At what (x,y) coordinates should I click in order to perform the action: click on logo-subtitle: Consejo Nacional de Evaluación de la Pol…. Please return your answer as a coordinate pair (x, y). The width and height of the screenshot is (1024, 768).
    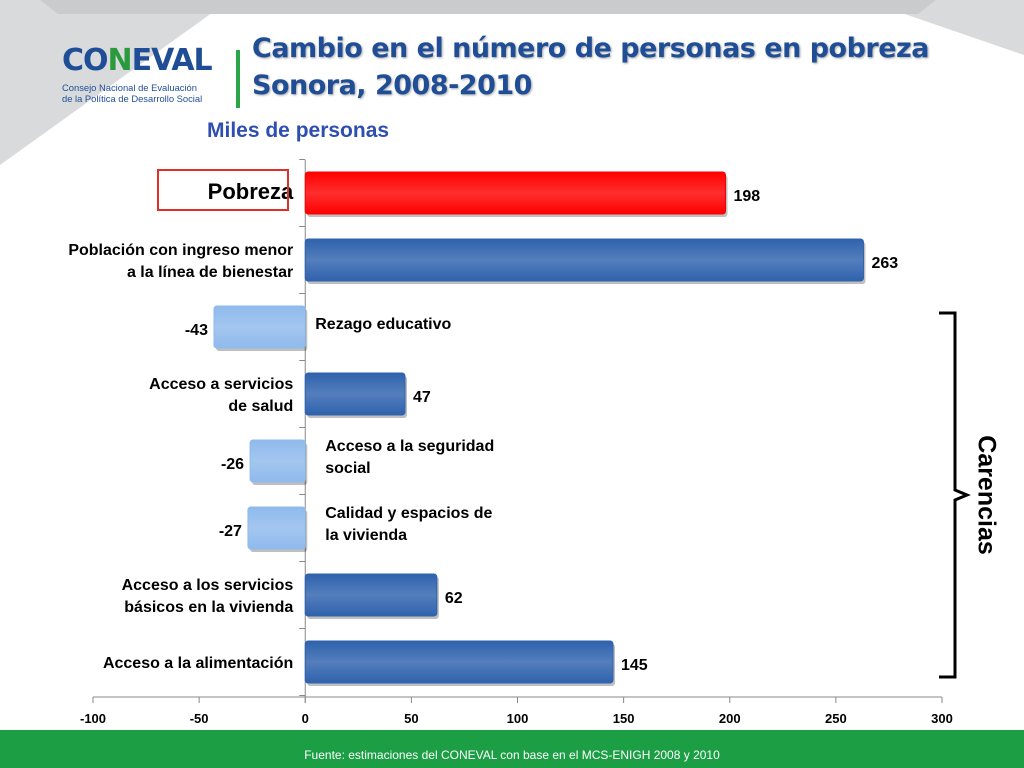
    Looking at the image, I should click on (132, 93).